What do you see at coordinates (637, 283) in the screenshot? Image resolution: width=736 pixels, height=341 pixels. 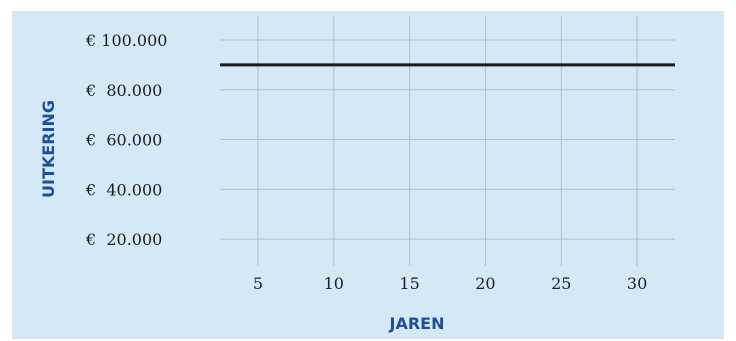 I see `x-tick-label: 30` at bounding box center [637, 283].